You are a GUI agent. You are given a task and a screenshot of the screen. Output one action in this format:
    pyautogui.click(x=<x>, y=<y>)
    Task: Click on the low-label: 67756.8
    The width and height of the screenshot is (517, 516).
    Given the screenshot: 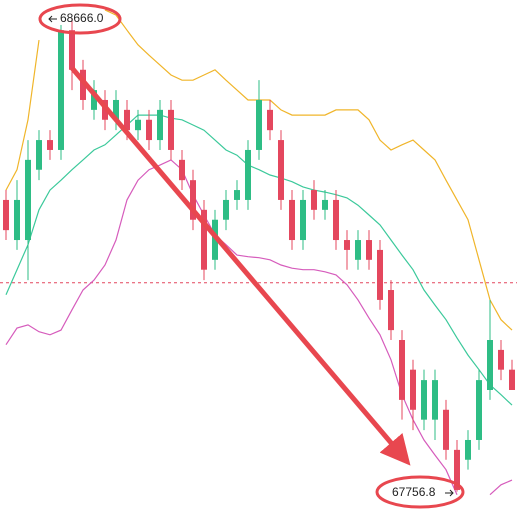 What is the action you would take?
    pyautogui.click(x=414, y=492)
    